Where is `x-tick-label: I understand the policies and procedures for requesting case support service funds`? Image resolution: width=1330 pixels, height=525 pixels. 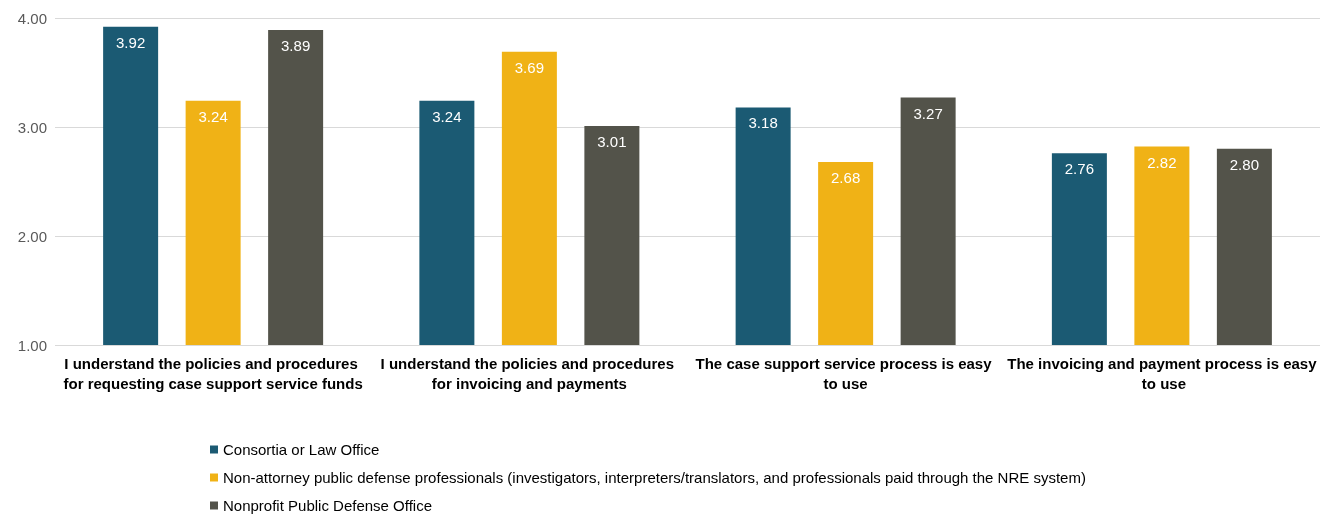
x-tick-label: I understand the policies and procedures for requesting case support service funds is located at coordinates (213, 373).